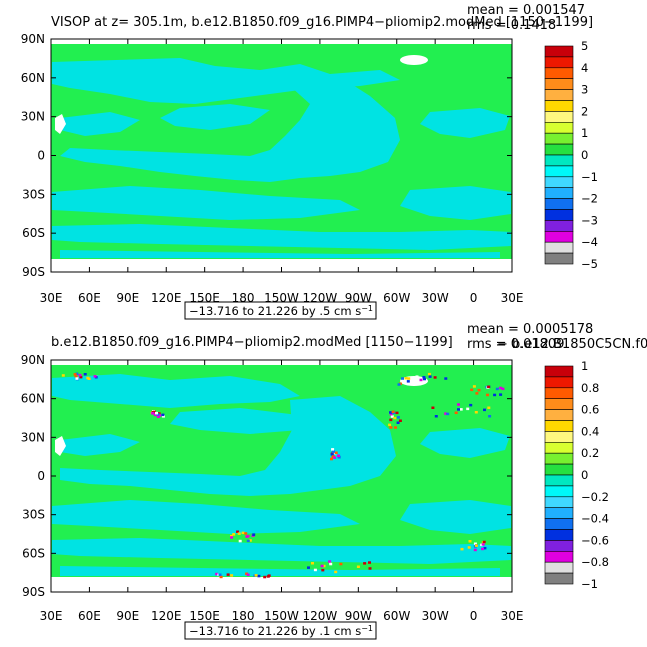 The image size is (647, 647). I want to click on land-mask-greenland, so click(414, 60).